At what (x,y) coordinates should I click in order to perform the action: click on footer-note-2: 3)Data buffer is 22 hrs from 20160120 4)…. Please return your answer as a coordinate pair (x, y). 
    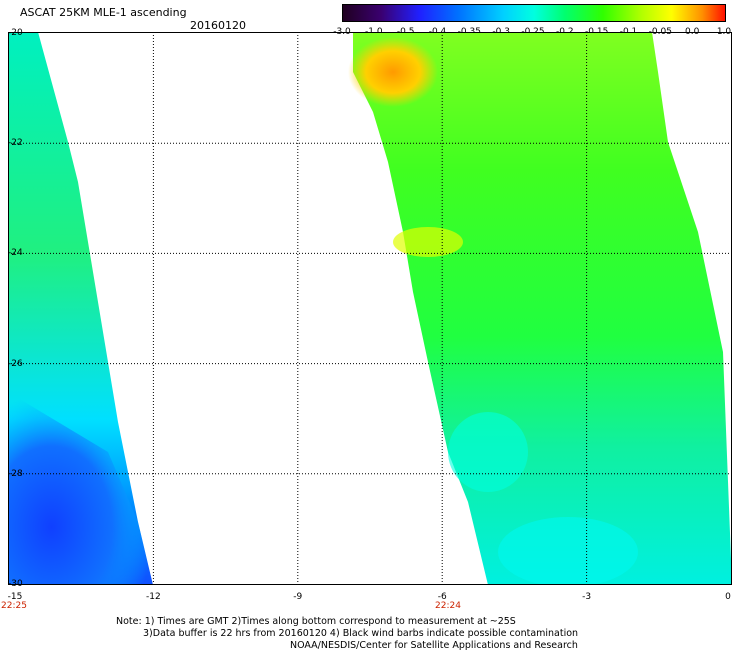
    Looking at the image, I should click on (361, 633).